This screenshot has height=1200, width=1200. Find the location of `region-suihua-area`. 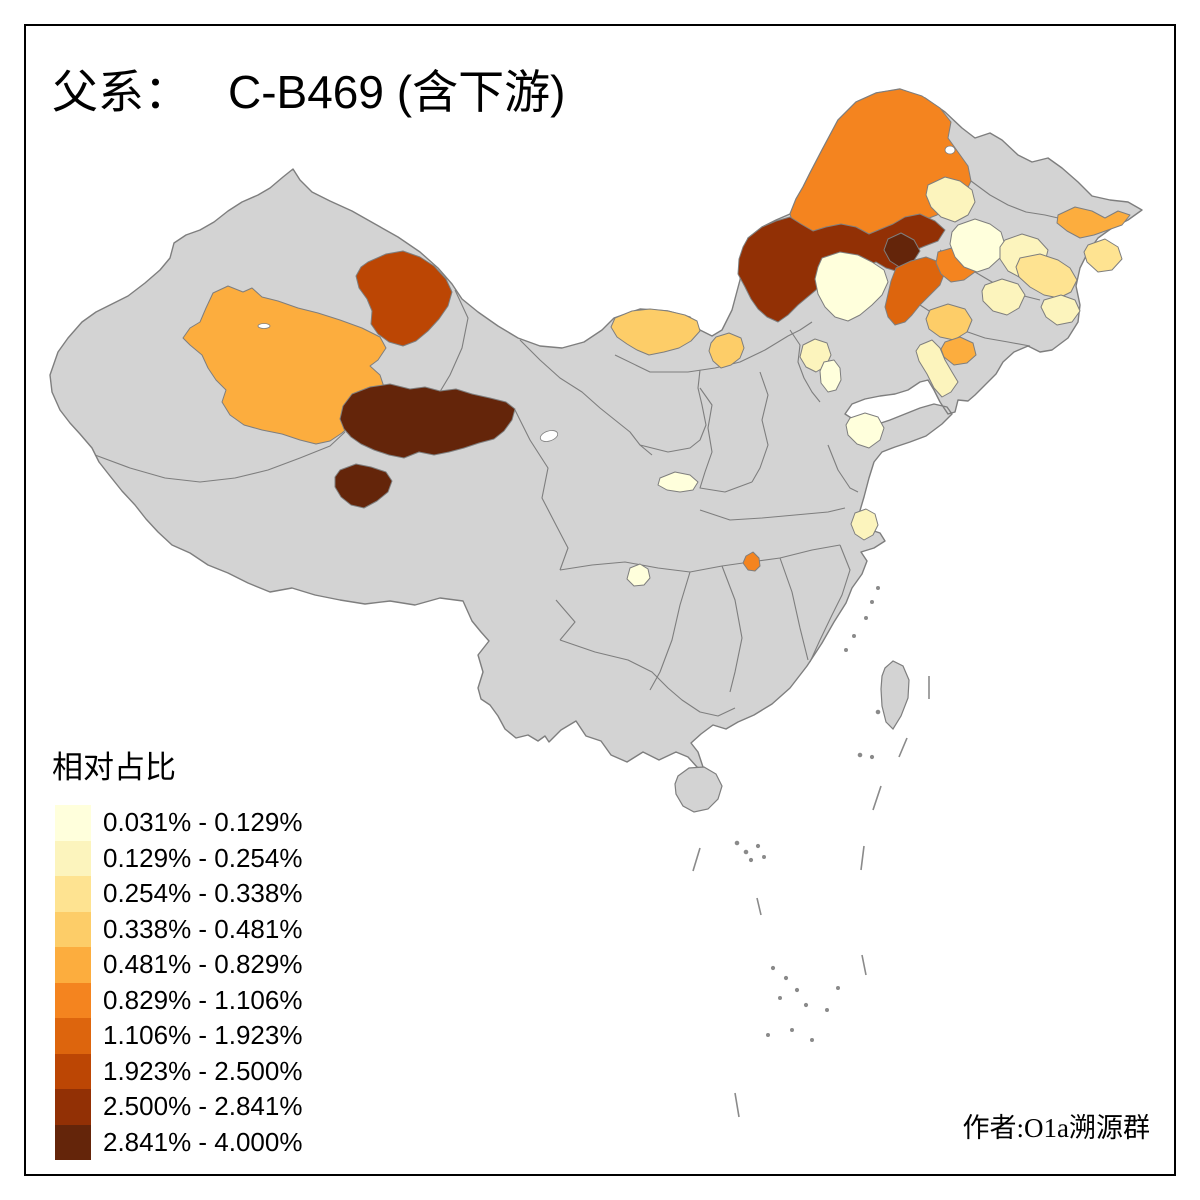

region-suihua-area is located at coordinates (977, 245).